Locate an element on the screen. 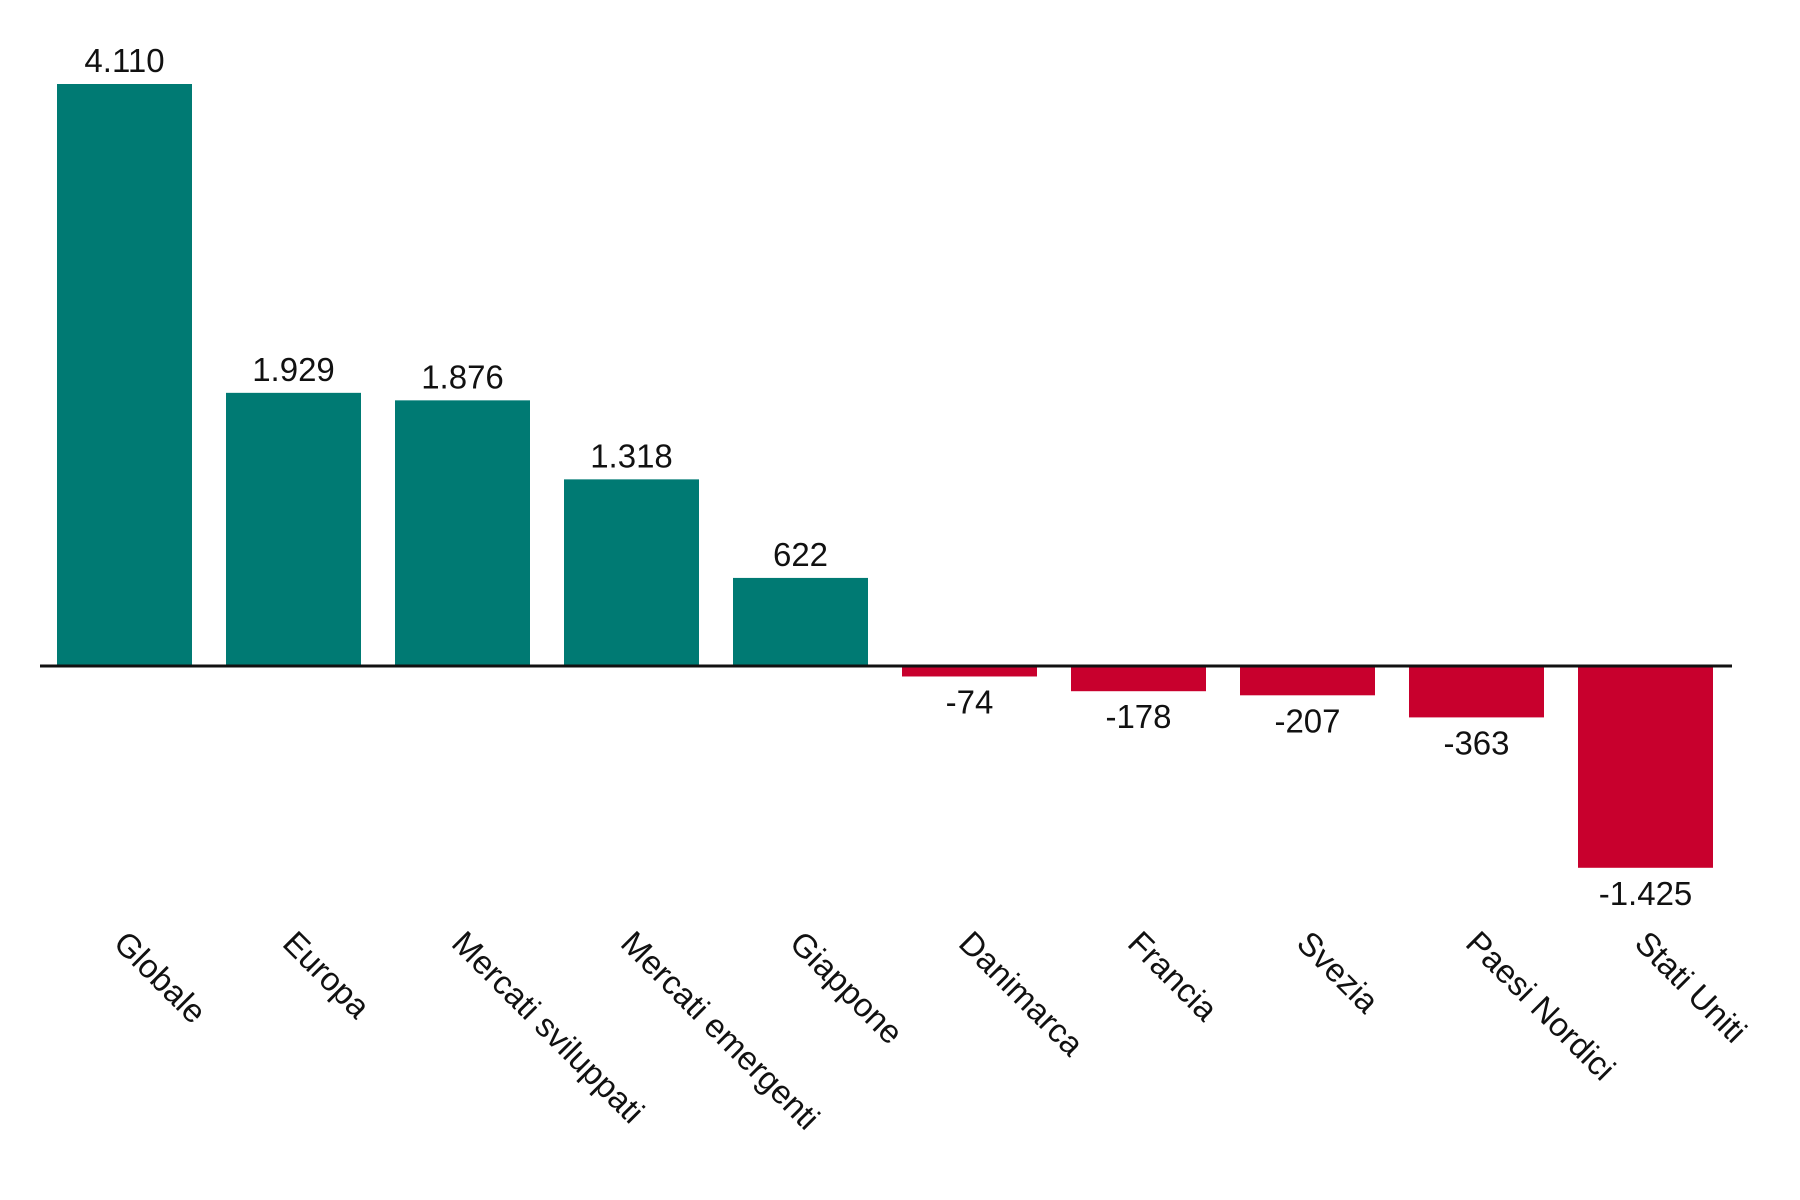  bar-danimarca is located at coordinates (969, 671).